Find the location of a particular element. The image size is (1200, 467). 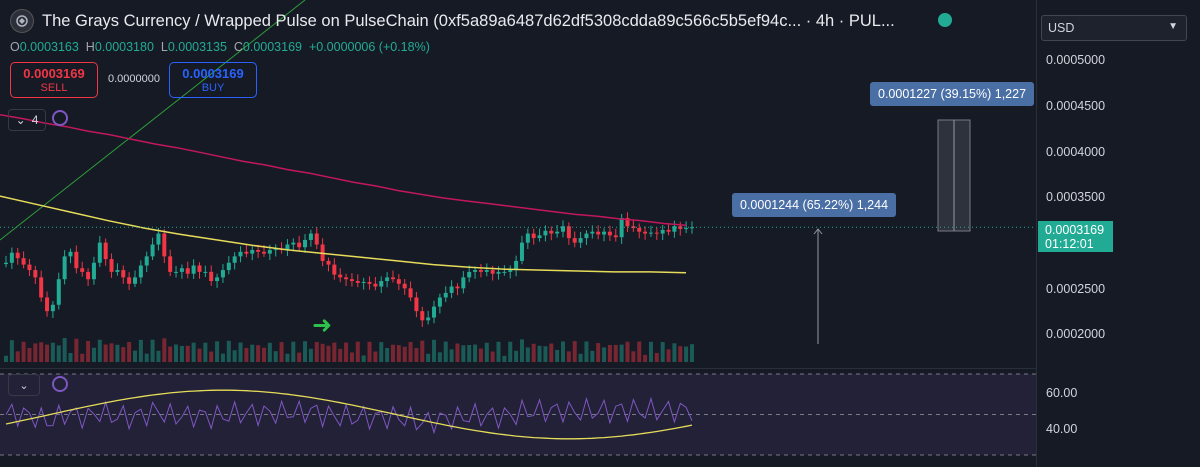

rsi-indicator-icon is located at coordinates (60, 384).